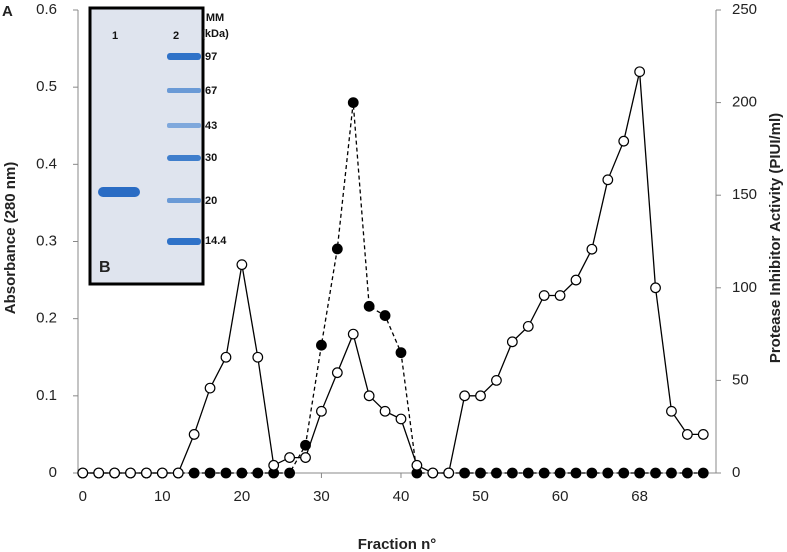 This screenshot has height=552, width=787. What do you see at coordinates (162, 496) in the screenshot?
I see `x-tick-label: 10` at bounding box center [162, 496].